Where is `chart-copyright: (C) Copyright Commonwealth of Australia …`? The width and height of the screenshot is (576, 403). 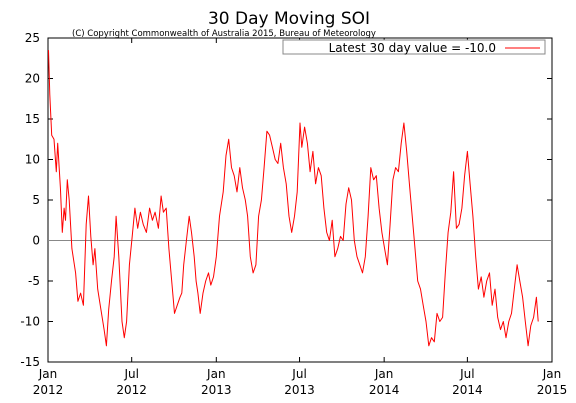 chart-copyright: (C) Copyright Commonwealth of Australia … is located at coordinates (224, 34).